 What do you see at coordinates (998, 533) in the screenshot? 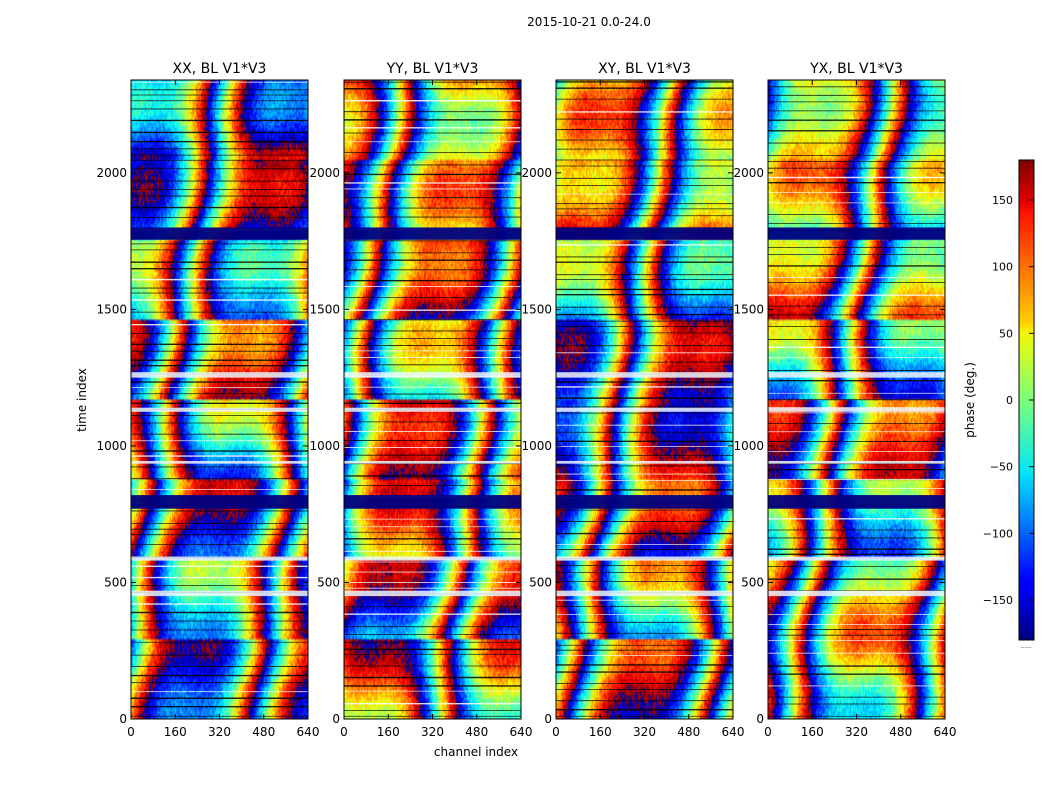
I see `colorbar-tick-label: −100` at bounding box center [998, 533].